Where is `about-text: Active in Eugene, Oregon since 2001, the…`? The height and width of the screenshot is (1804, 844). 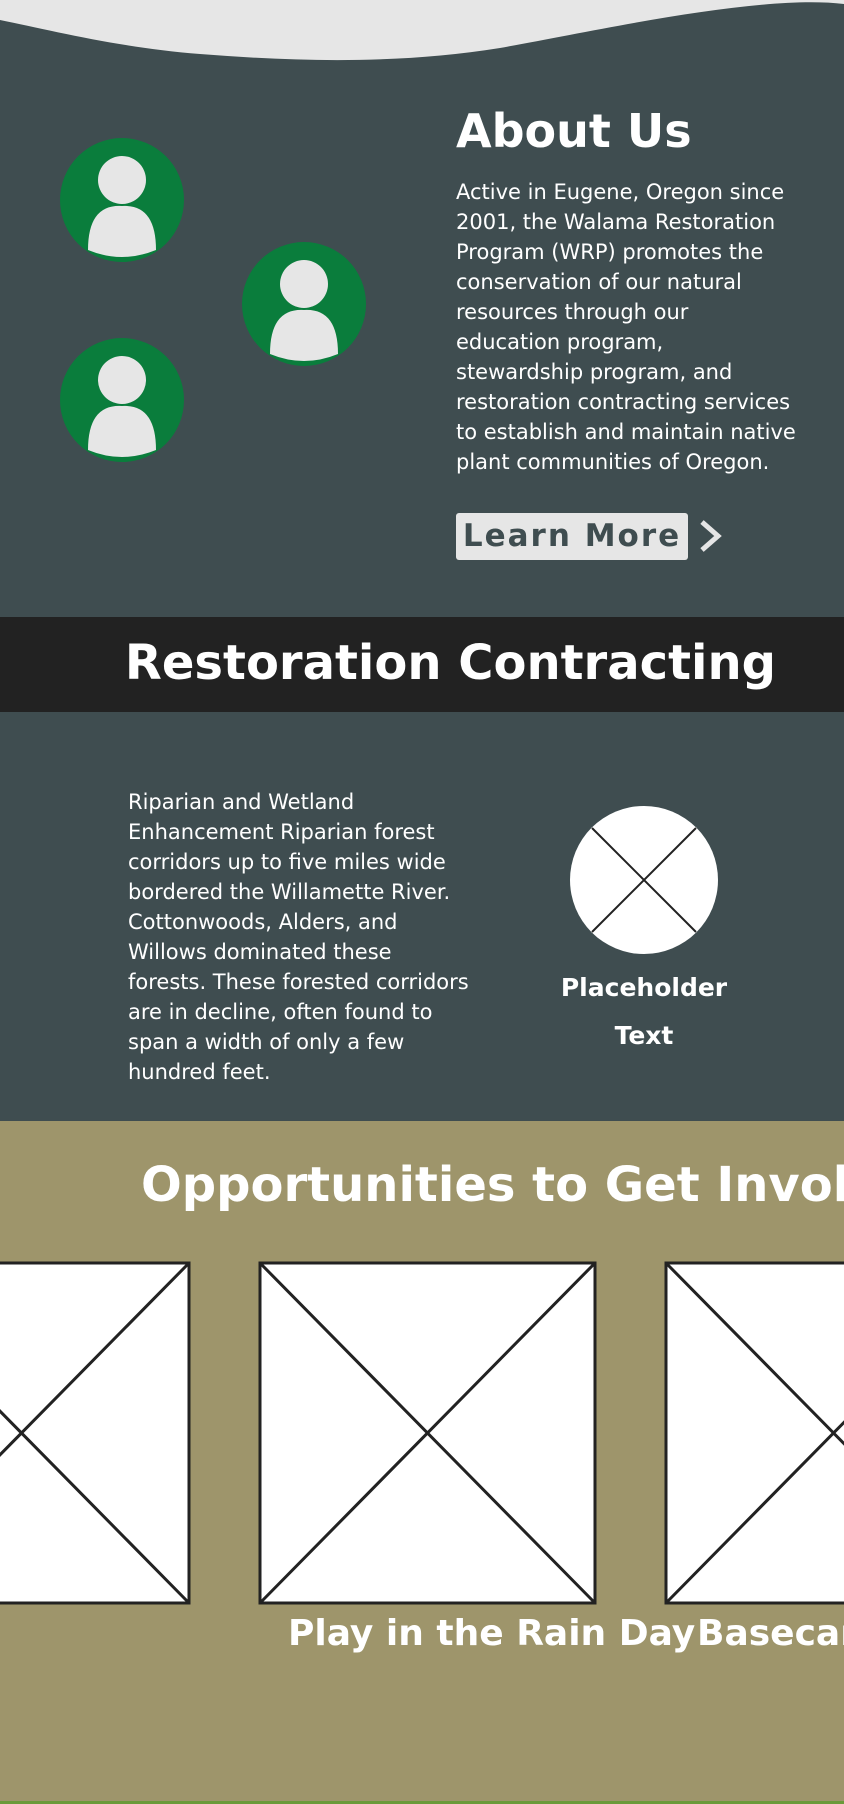 about-text: Active in Eugene, Oregon since 2001, the… is located at coordinates (626, 327).